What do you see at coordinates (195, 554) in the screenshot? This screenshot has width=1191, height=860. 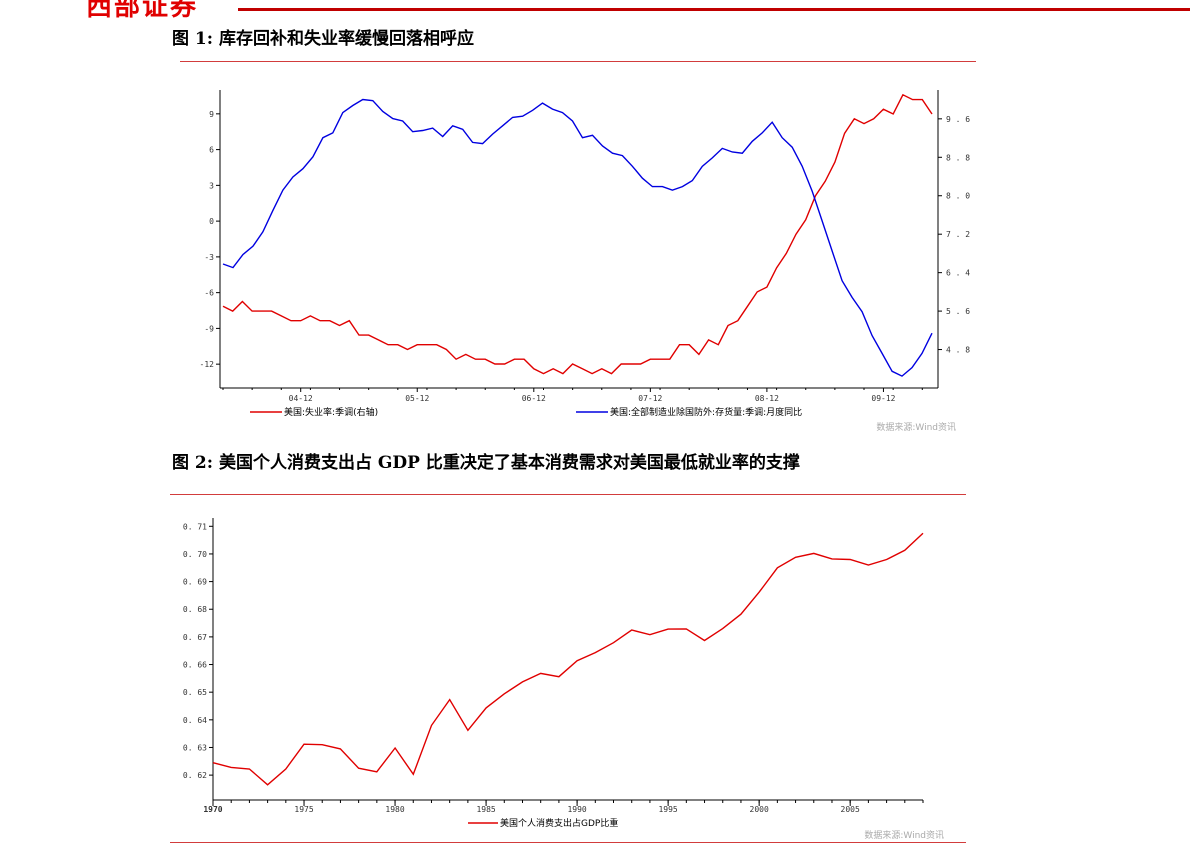 I see `y-tick-label: 0. 70` at bounding box center [195, 554].